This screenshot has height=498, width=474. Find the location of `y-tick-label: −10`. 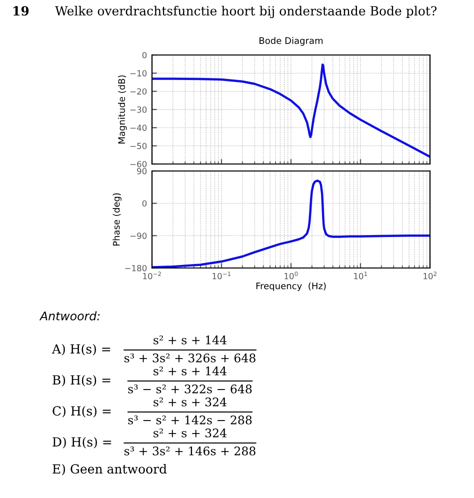

y-tick-label: −10 is located at coordinates (138, 73).